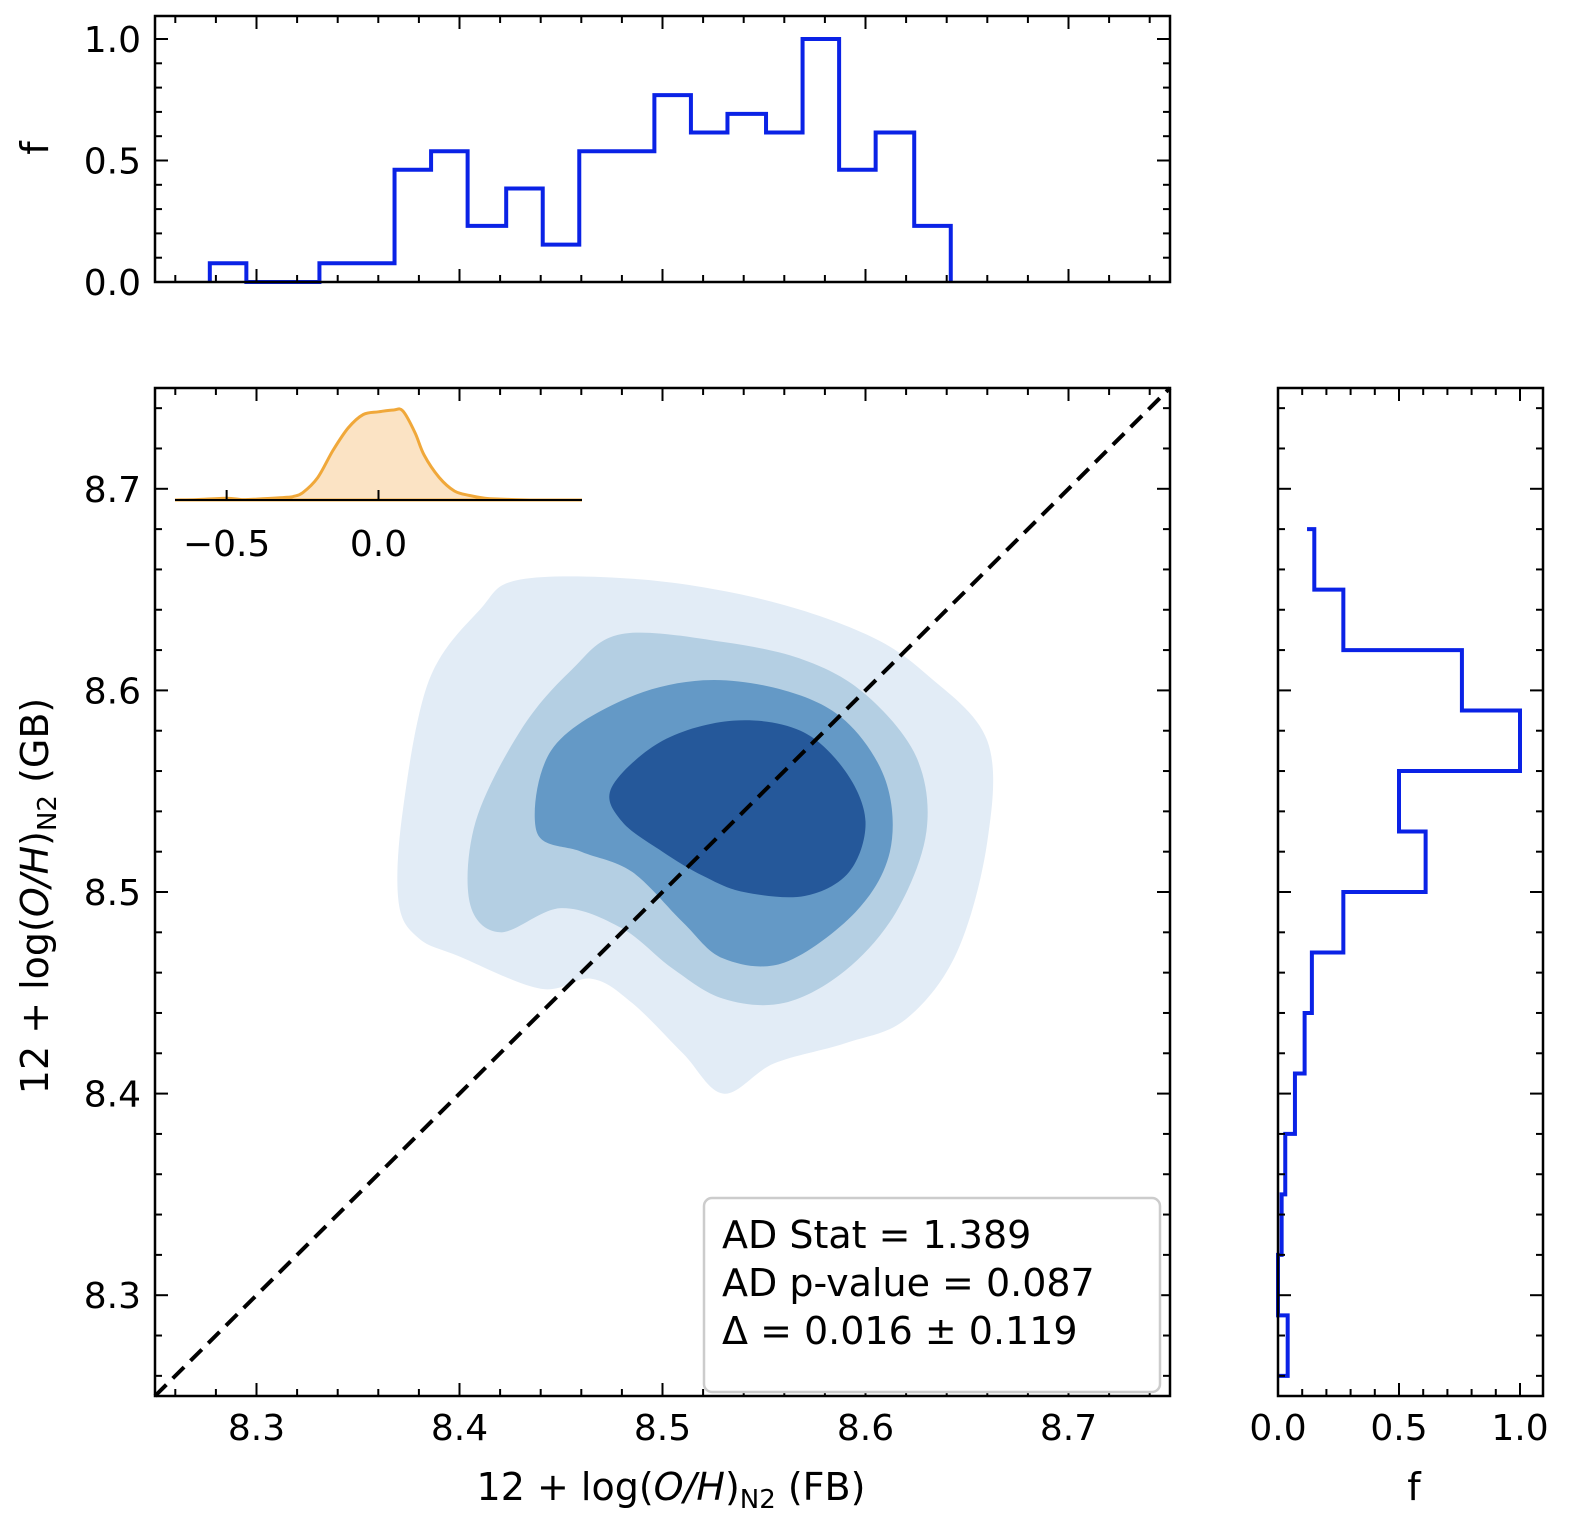  Describe the element at coordinates (671, 1490) in the screenshot. I see `main-x-axis-label: 12 + log(O/H)N2 (FB)` at that location.